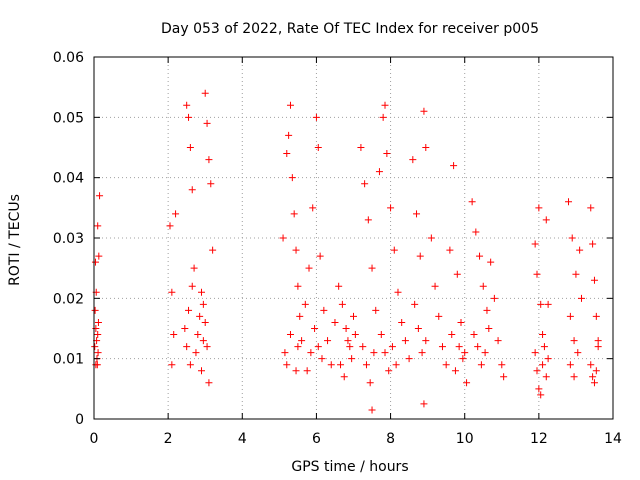  I want to click on x-tick-label: 6, so click(316, 439).